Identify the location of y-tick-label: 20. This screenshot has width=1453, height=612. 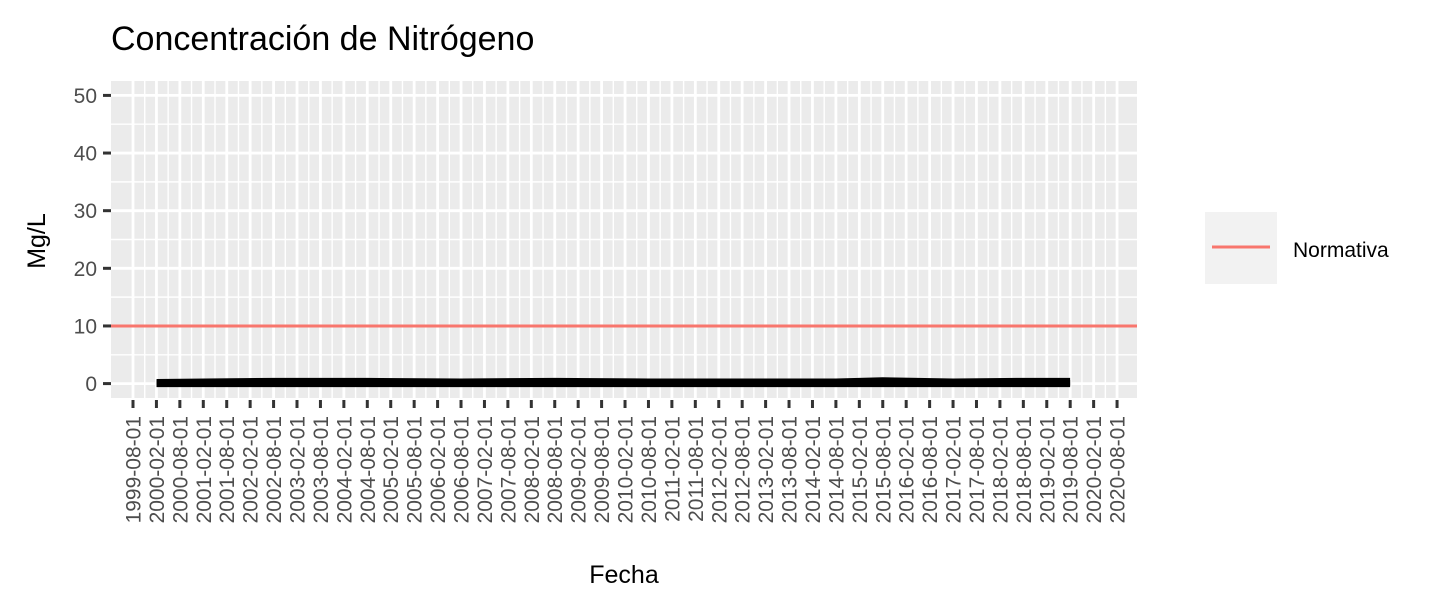
(85, 269).